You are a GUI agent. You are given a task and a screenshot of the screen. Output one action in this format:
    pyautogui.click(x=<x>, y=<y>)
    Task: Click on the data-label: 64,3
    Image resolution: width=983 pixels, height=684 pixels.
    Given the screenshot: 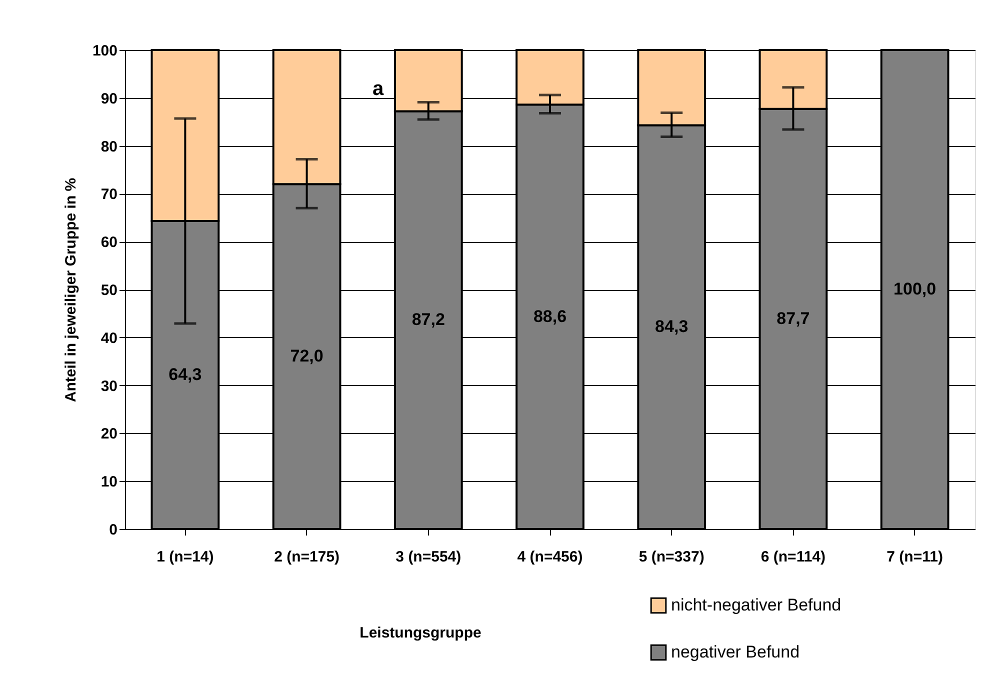 What is the action you would take?
    pyautogui.click(x=185, y=374)
    